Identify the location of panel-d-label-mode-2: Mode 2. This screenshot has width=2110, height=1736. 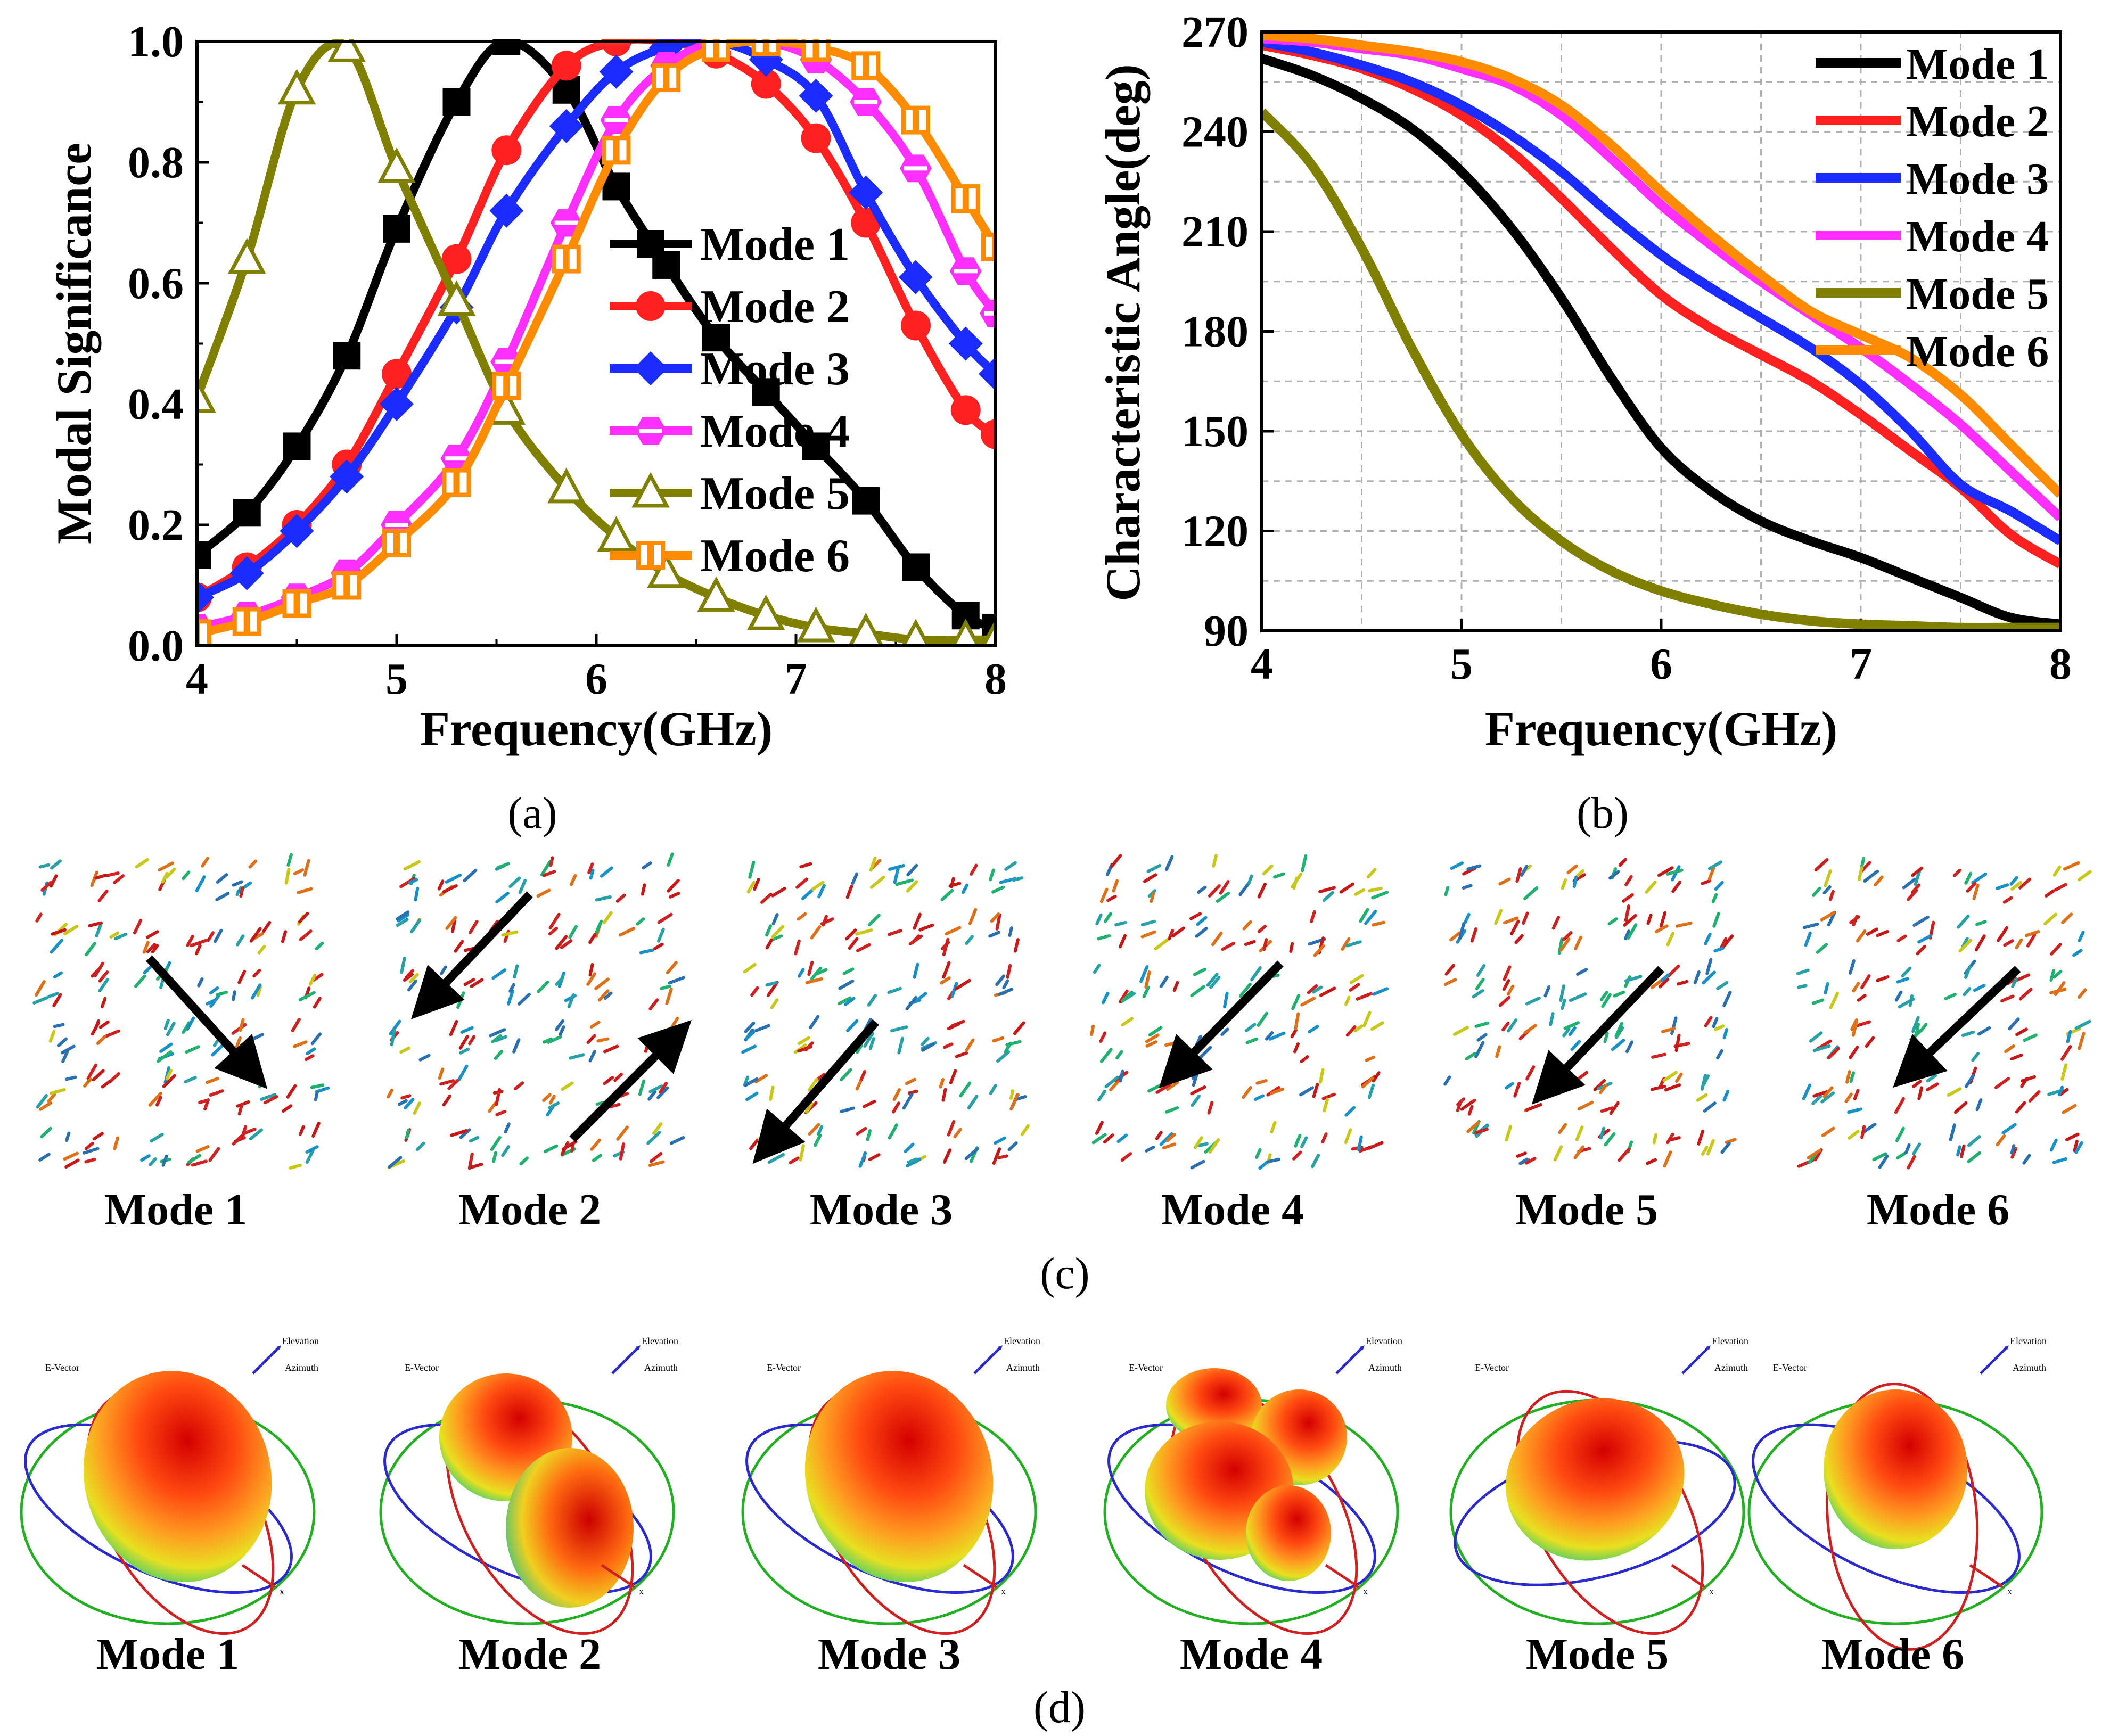
(529, 1654).